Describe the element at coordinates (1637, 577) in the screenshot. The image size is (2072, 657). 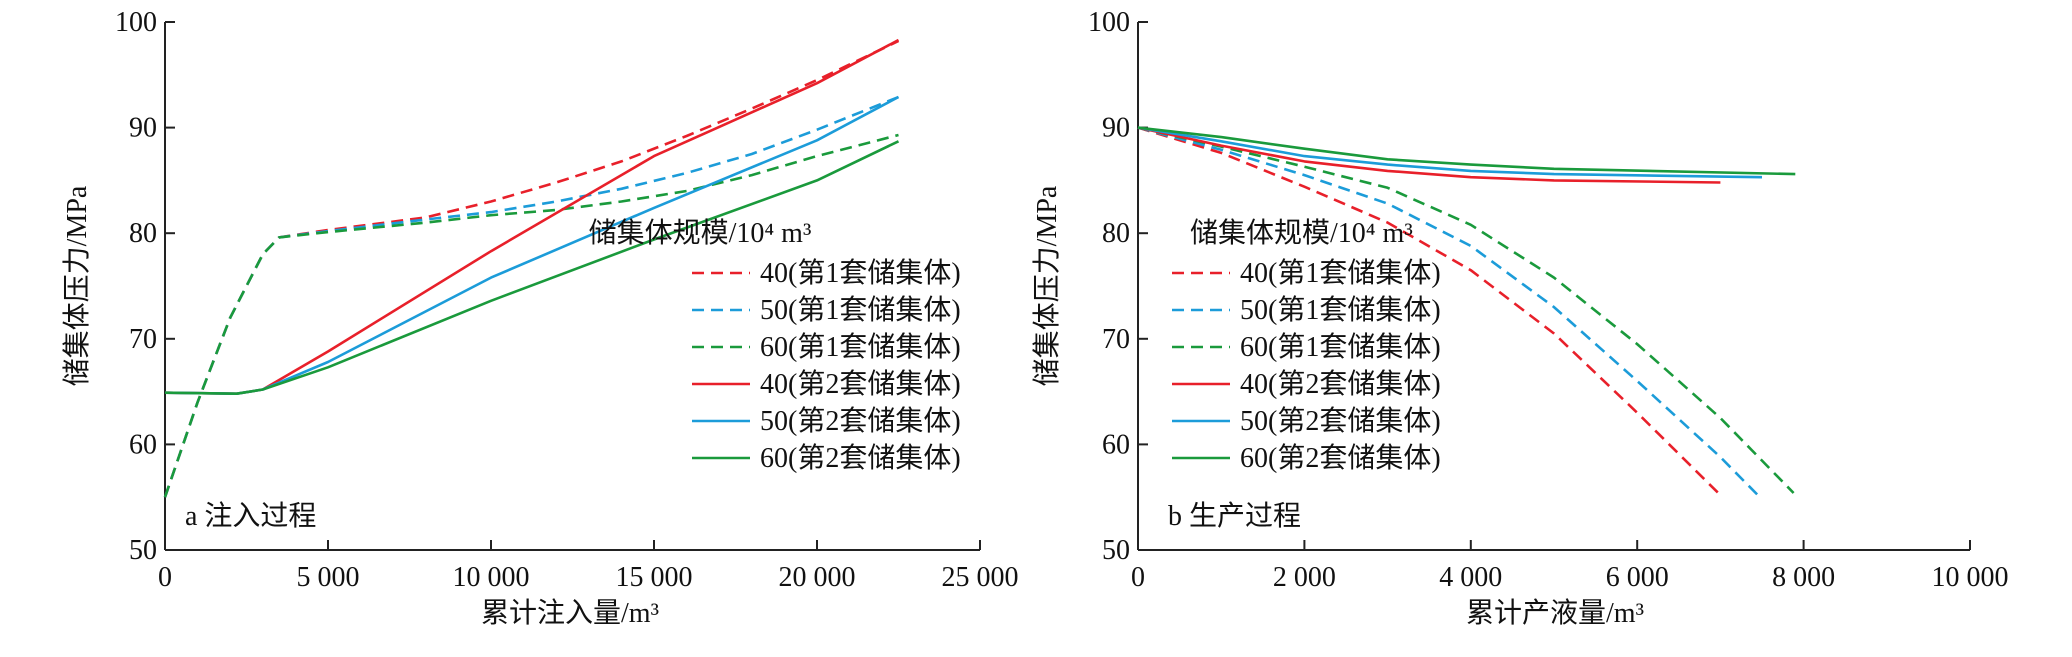
I see `x-tick-label: 6 000` at that location.